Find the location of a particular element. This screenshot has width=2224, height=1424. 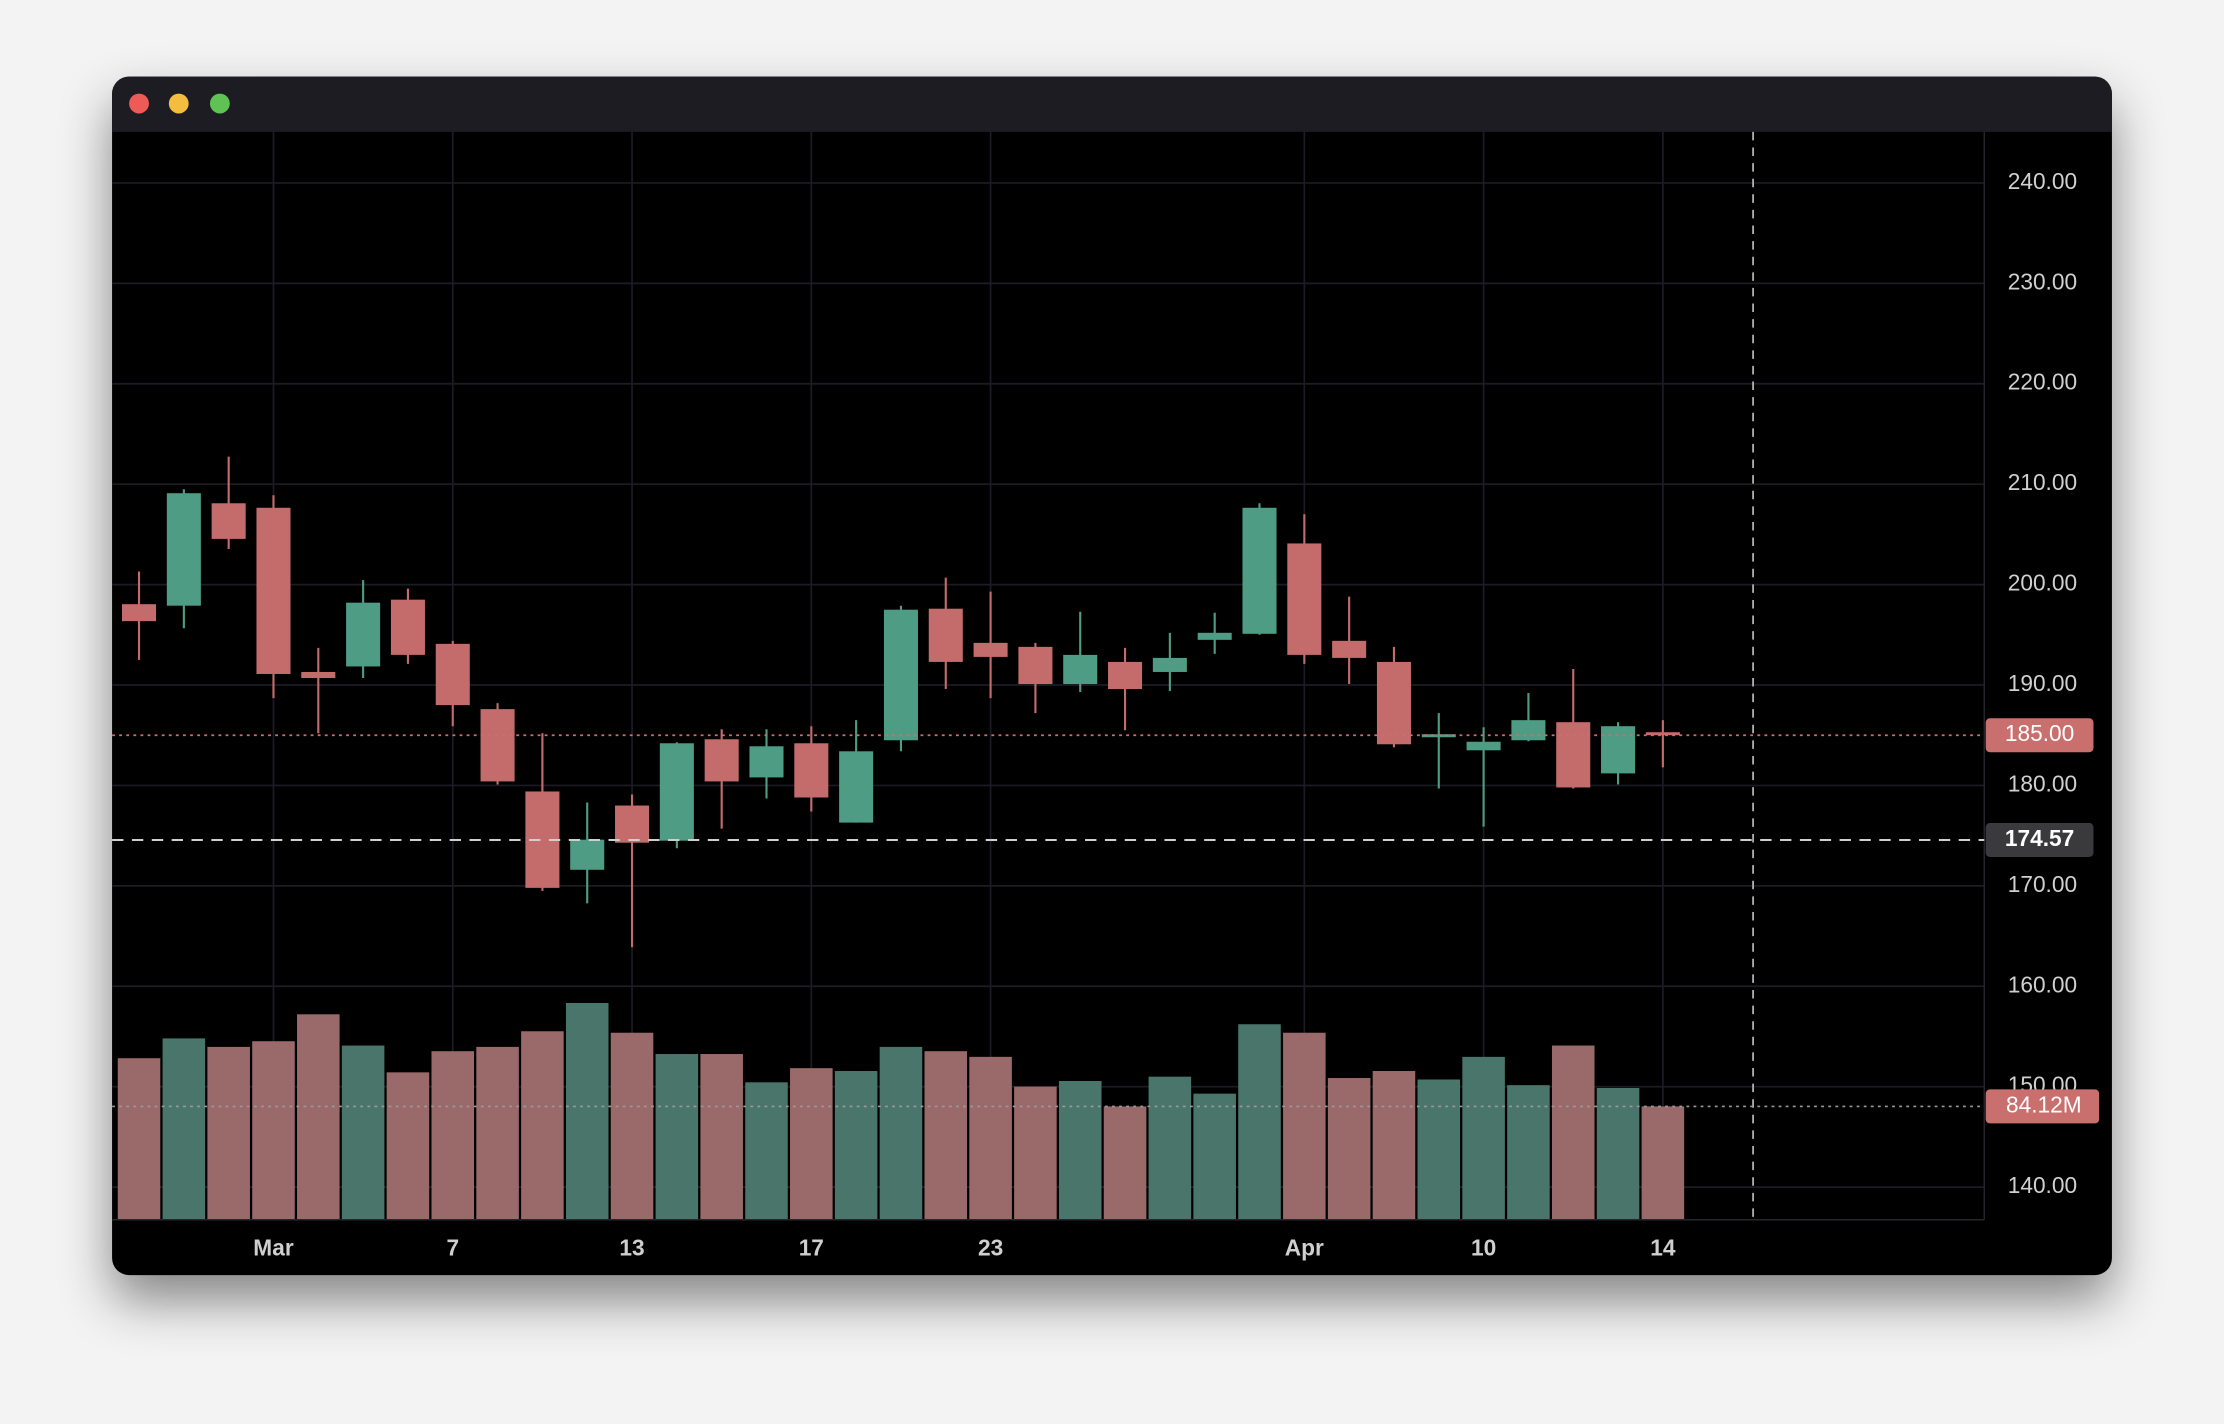

y-tick-label: 210.00 is located at coordinates (2042, 482).